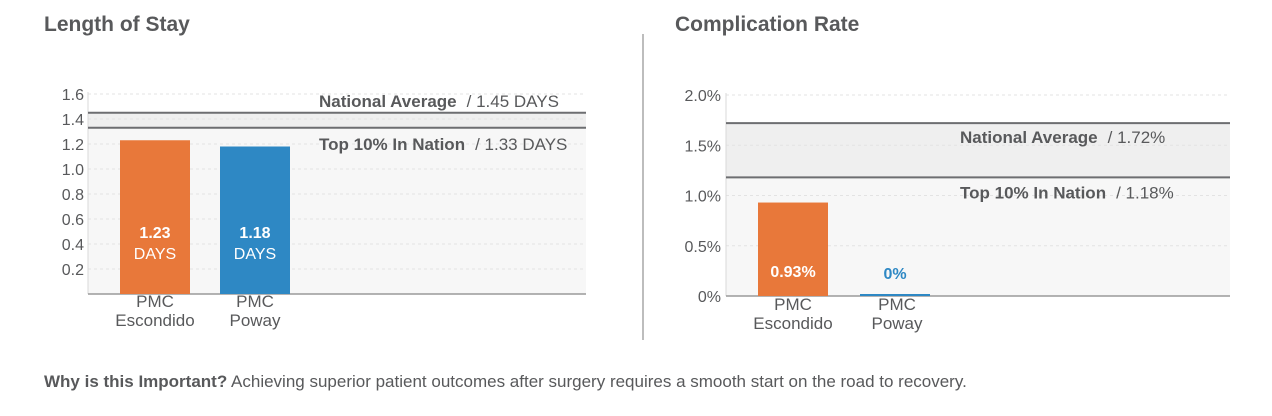 This screenshot has height=416, width=1272. What do you see at coordinates (703, 247) in the screenshot?
I see `y-tick-label: 0.5%` at bounding box center [703, 247].